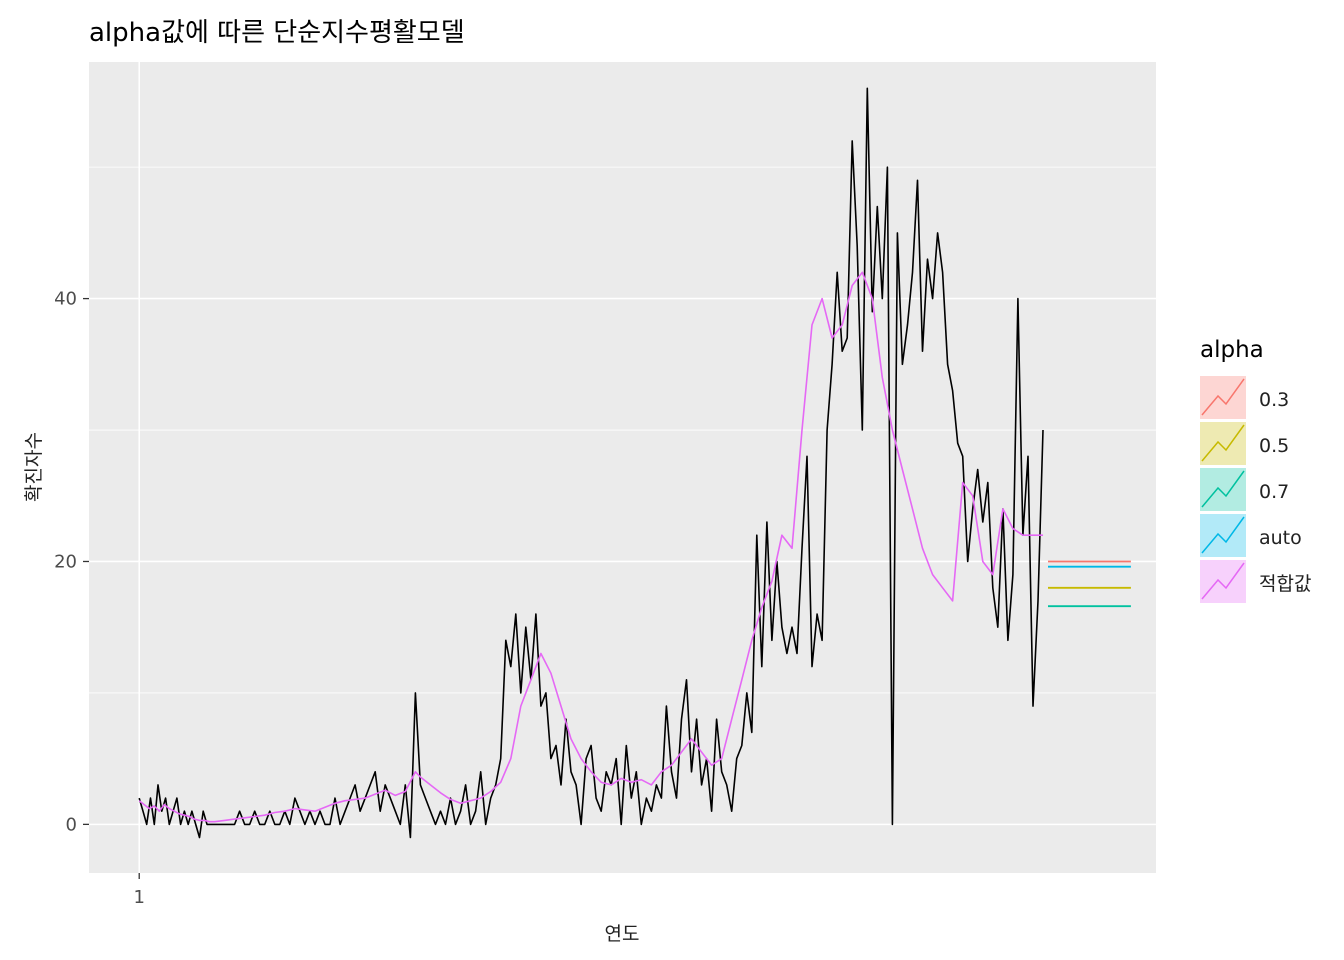 This screenshot has width=1344, height=960. What do you see at coordinates (65, 299) in the screenshot?
I see `y-tick-label: 40` at bounding box center [65, 299].